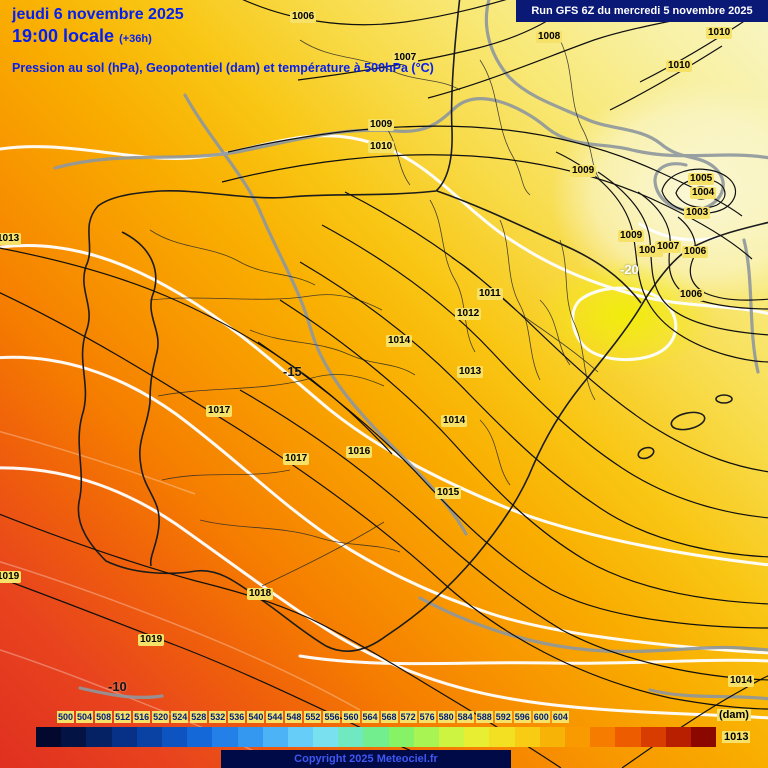  Describe the element at coordinates (151, 640) in the screenshot. I see `pressure-label: 1019` at that location.